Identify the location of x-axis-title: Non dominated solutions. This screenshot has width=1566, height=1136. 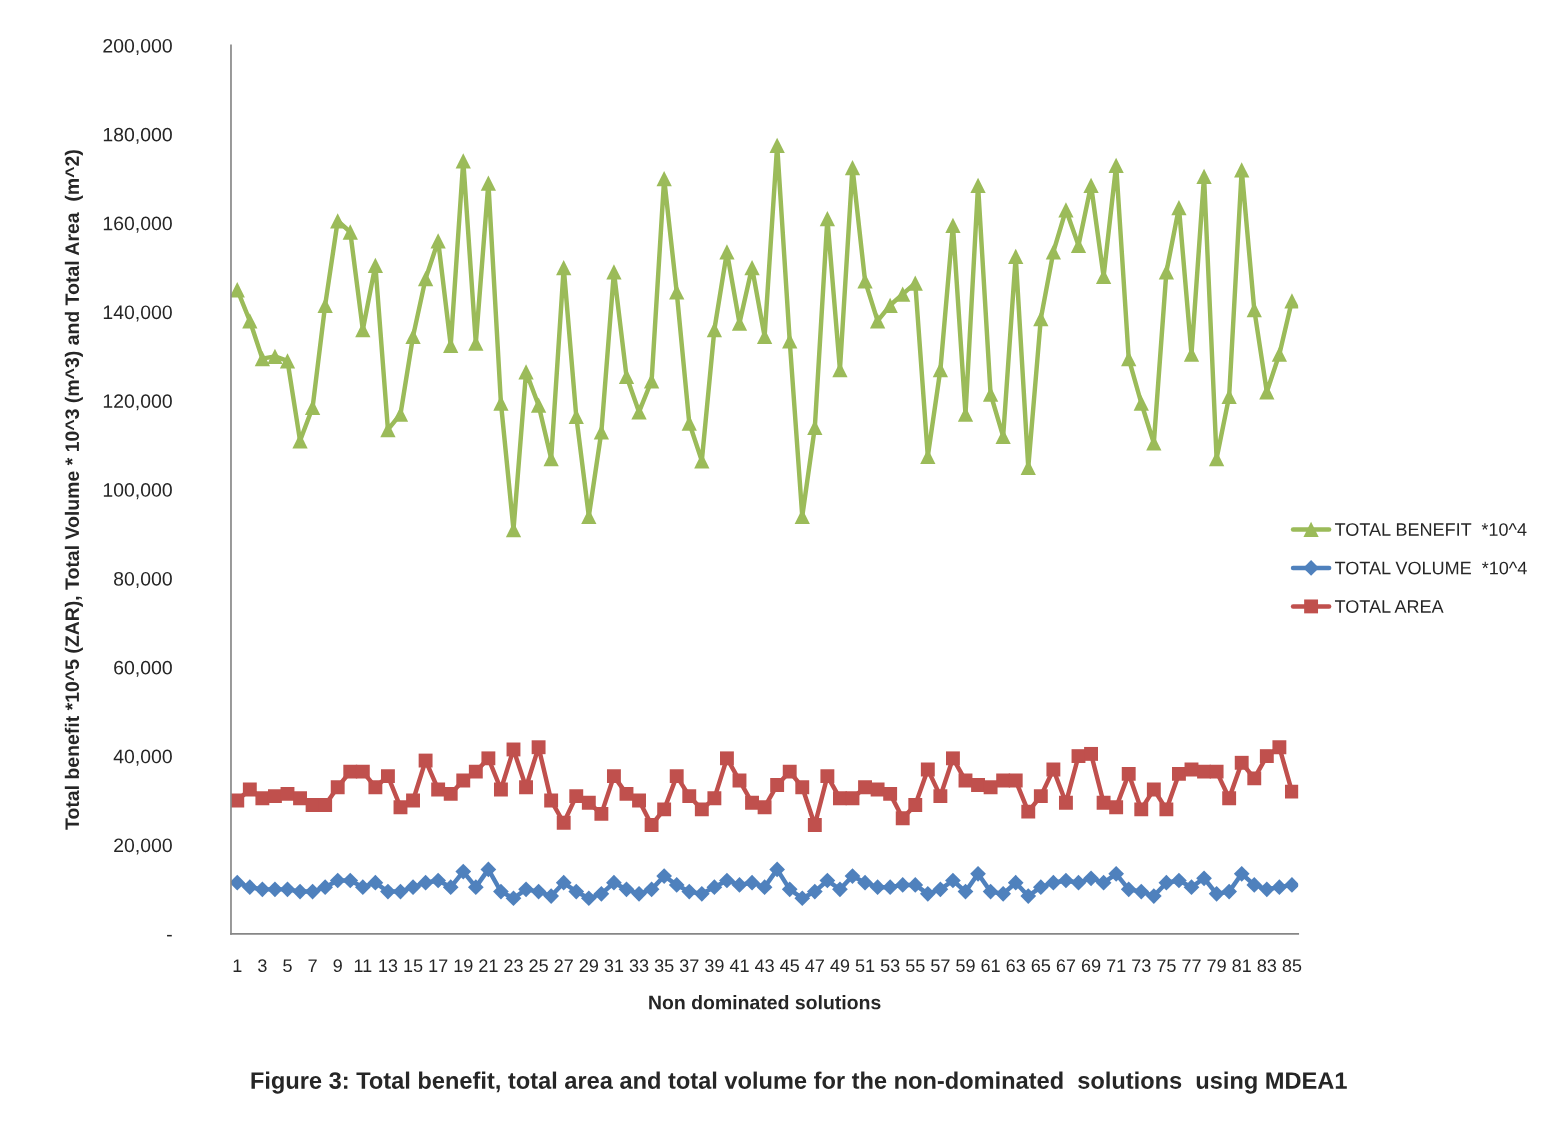
(765, 1002).